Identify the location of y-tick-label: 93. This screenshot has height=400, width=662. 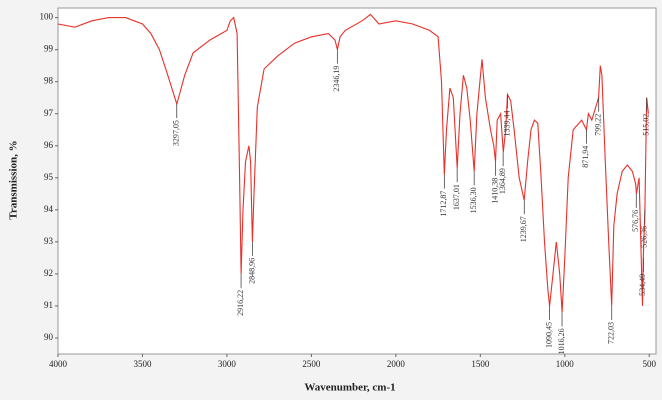
(49, 241).